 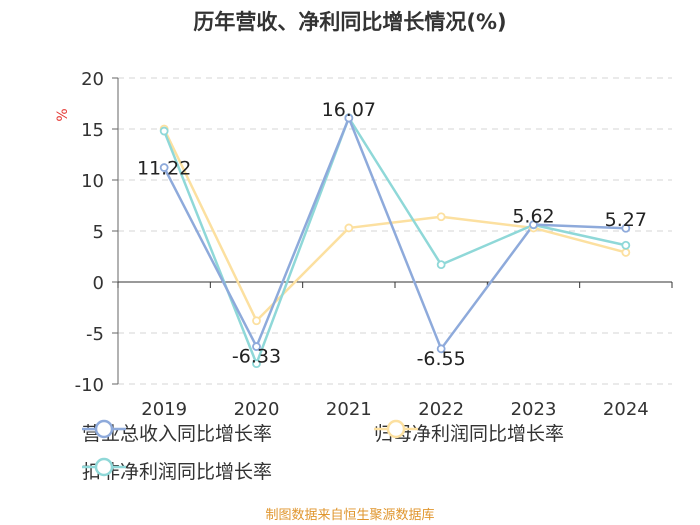 What do you see at coordinates (104, 467) in the screenshot?
I see `legend-swatch-deducted-profit` at bounding box center [104, 467].